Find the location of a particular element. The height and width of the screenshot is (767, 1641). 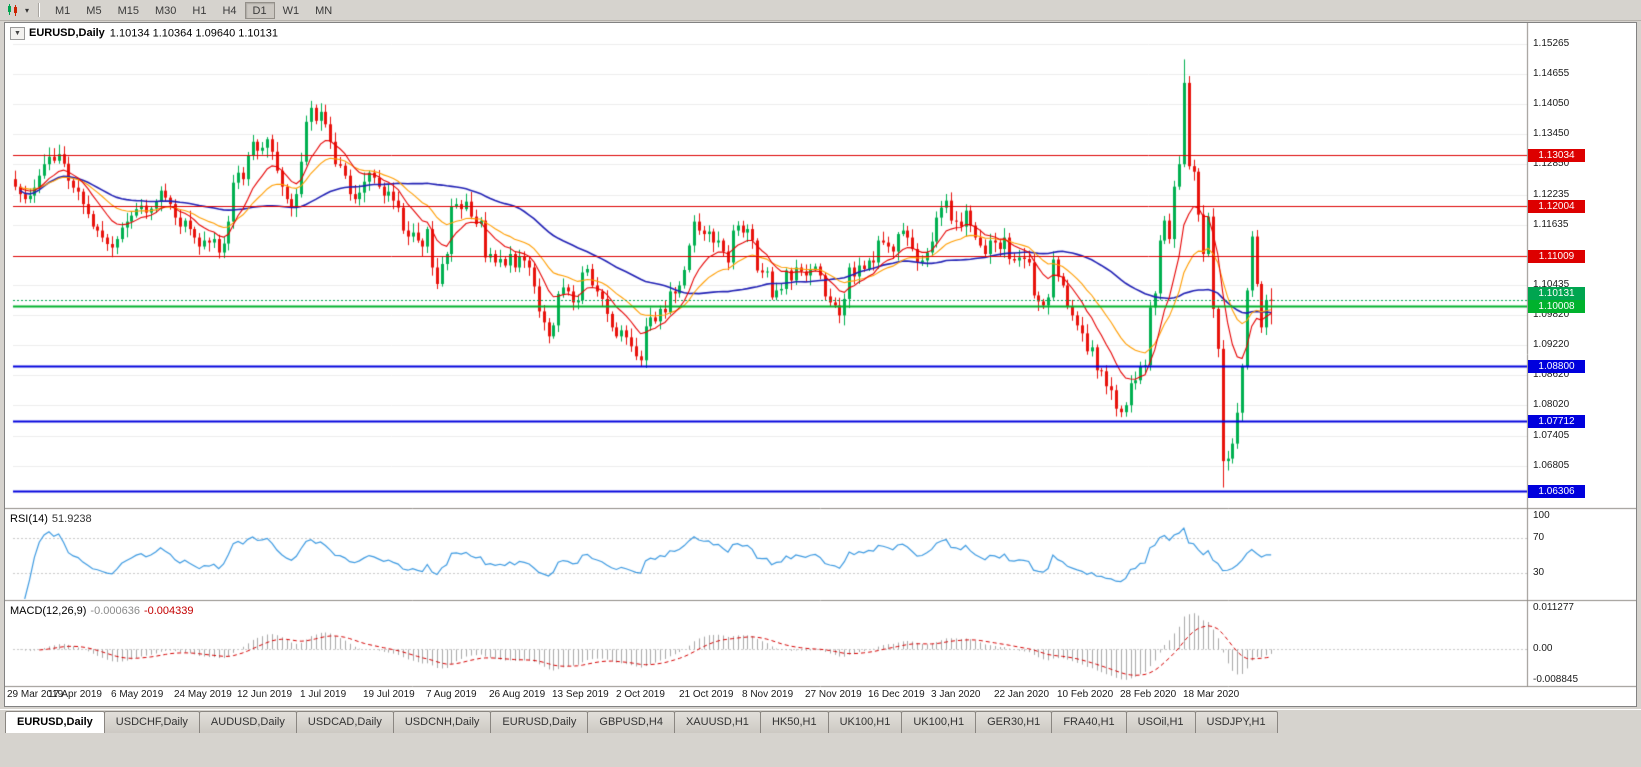

macd-main-value: -0.000636 is located at coordinates (115, 611).